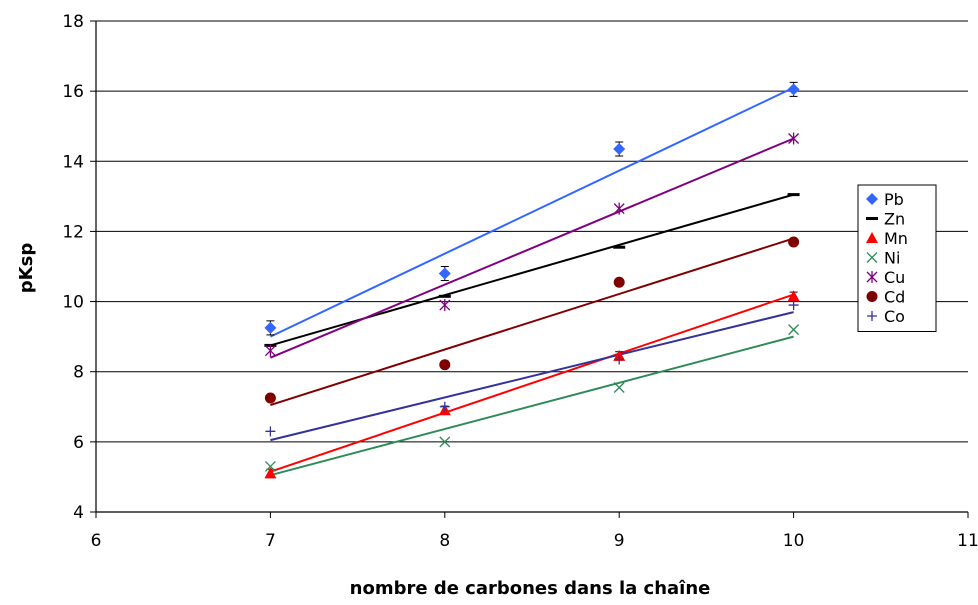 This screenshot has width=978, height=605. Describe the element at coordinates (872, 237) in the screenshot. I see `legend-marker-mn` at that location.